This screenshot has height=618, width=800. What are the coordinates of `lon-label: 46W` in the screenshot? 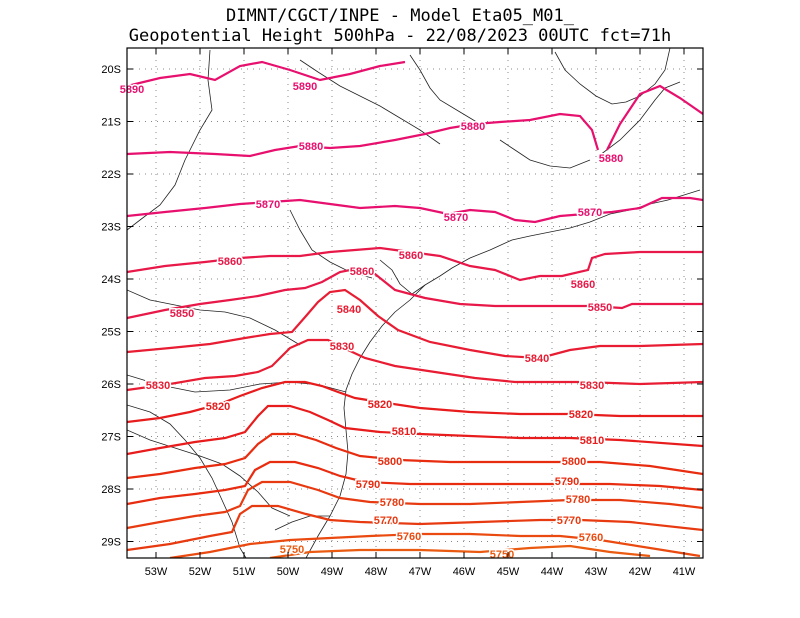 It's located at (464, 572).